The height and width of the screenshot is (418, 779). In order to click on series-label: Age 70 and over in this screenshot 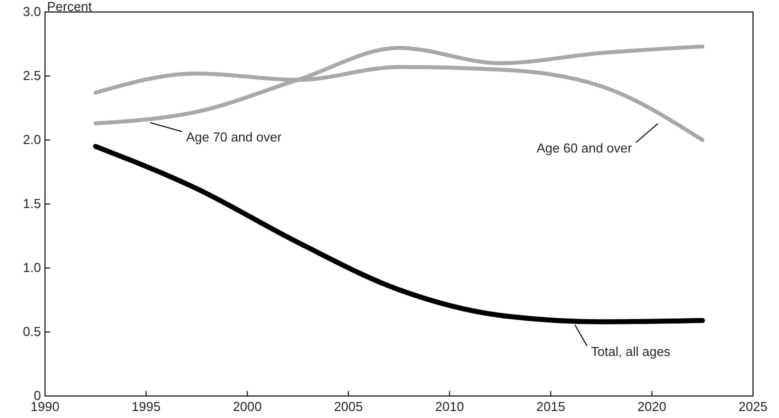, I will do `click(234, 137)`.